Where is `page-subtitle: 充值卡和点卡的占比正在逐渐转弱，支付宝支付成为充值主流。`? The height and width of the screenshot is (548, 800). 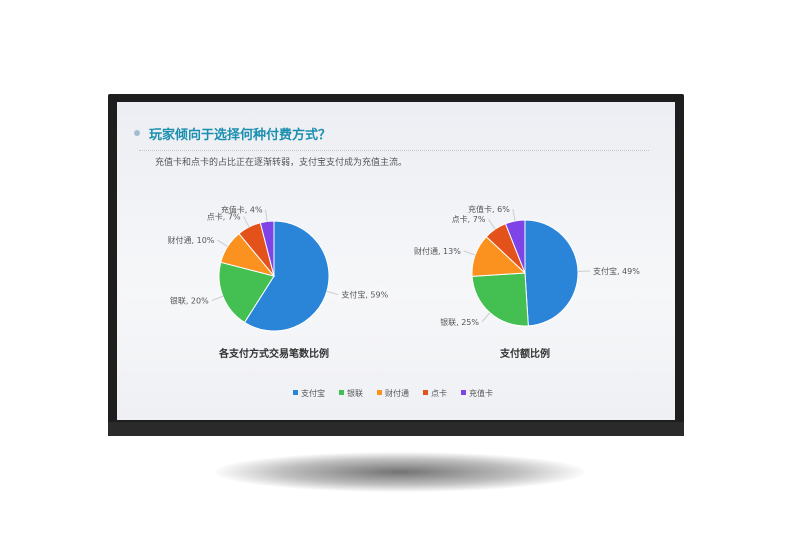
page-subtitle: 充值卡和点卡的占比正在逐渐转弱，支付宝支付成为充值主流。 is located at coordinates (281, 163).